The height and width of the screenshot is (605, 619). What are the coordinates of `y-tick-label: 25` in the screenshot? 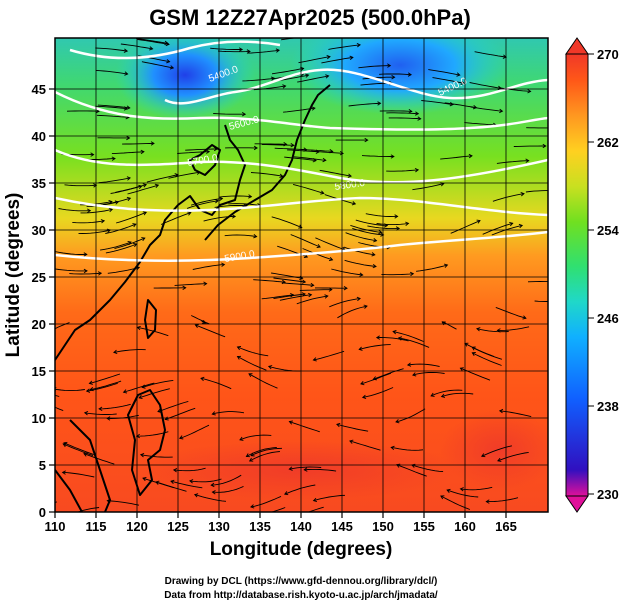 It's located at (39, 277).